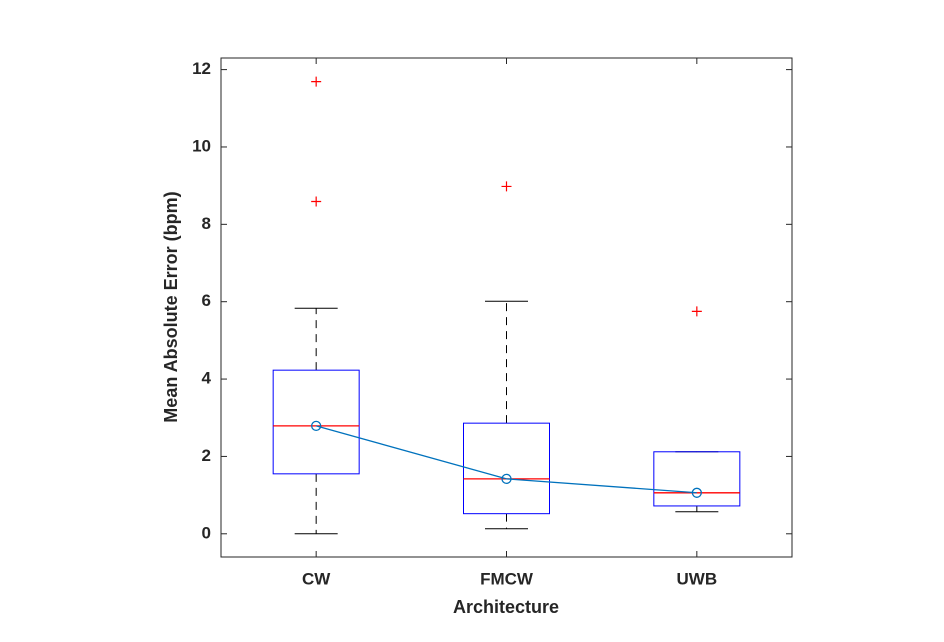 The image size is (944, 642). I want to click on x-tick-label: UWB, so click(697, 578).